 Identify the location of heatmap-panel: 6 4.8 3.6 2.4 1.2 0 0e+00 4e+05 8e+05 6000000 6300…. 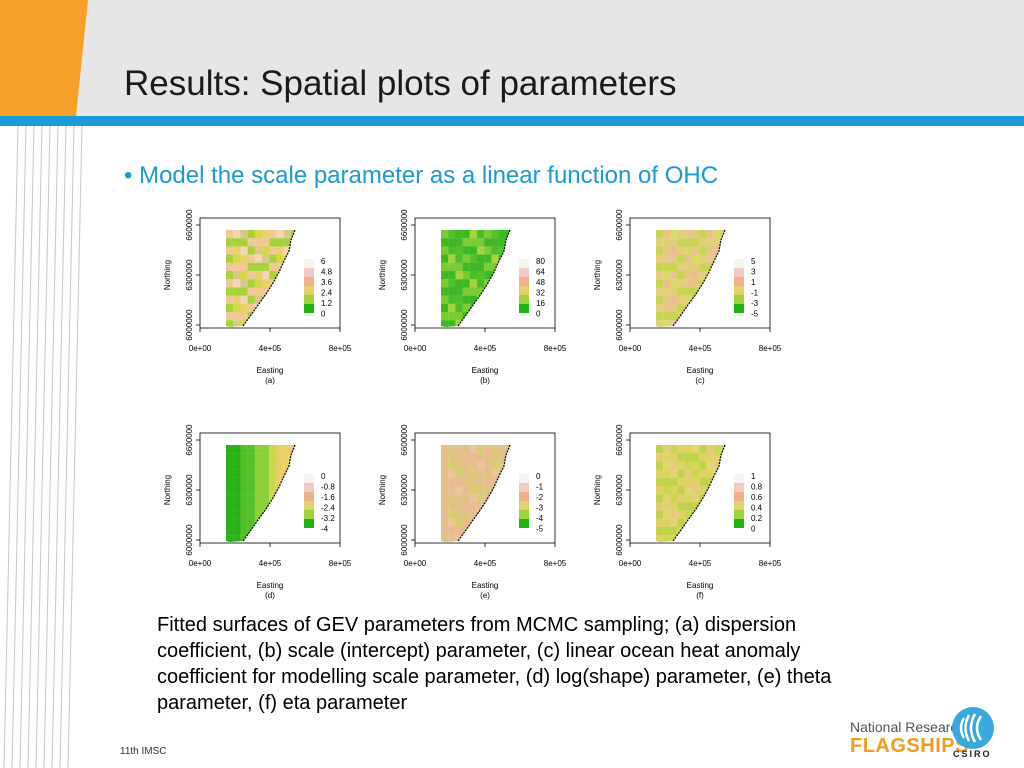
(263, 300).